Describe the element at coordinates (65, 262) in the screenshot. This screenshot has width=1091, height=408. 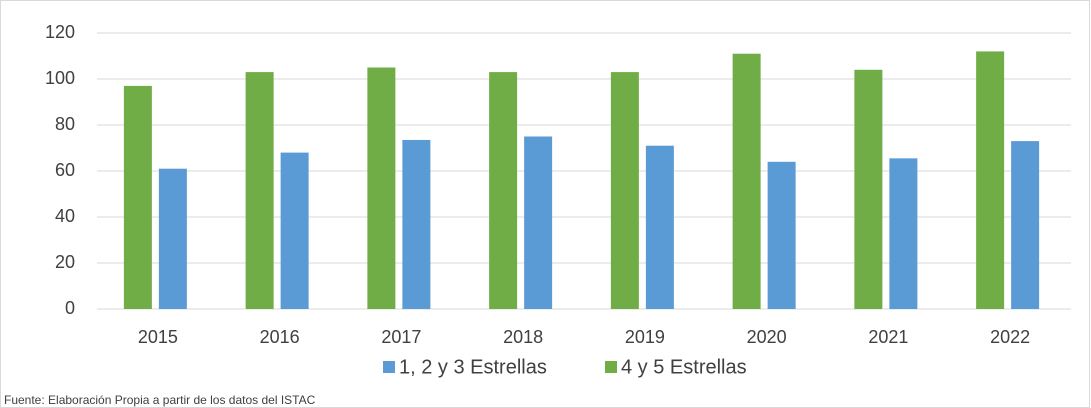
I see `y-tick-label: 20` at that location.